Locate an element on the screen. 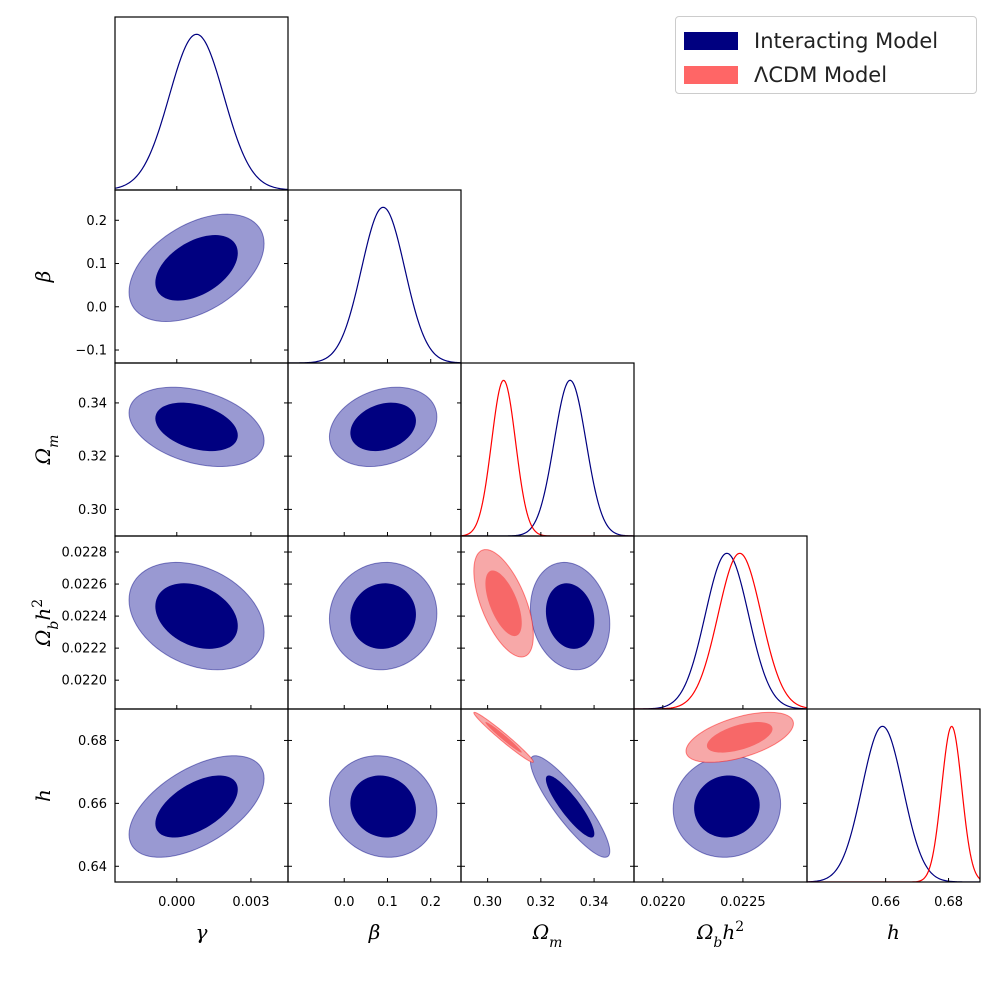 The width and height of the screenshot is (996, 995). y-tick-label-omega_m: 0.34 is located at coordinates (92, 403).